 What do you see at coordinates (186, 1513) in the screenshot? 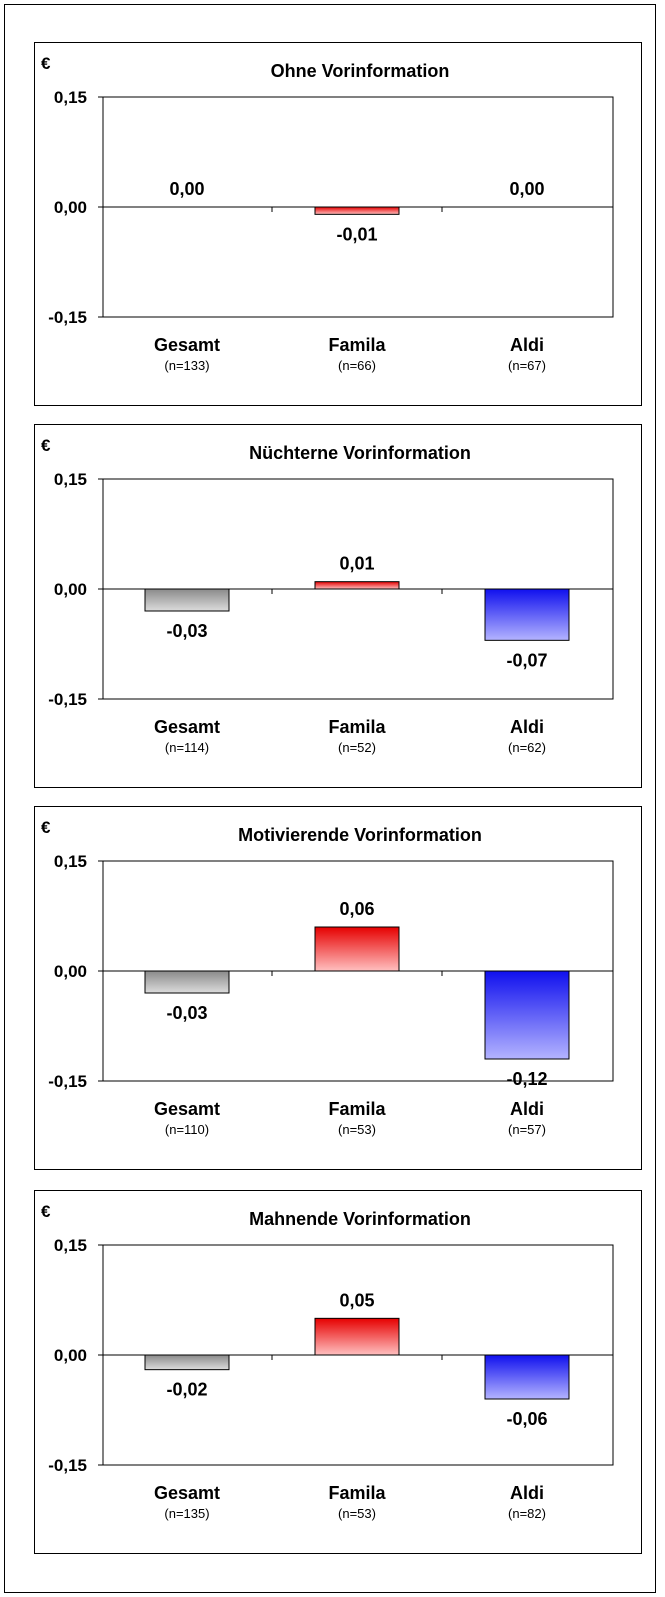
I see `sample-size-label: (n=135)` at bounding box center [186, 1513].